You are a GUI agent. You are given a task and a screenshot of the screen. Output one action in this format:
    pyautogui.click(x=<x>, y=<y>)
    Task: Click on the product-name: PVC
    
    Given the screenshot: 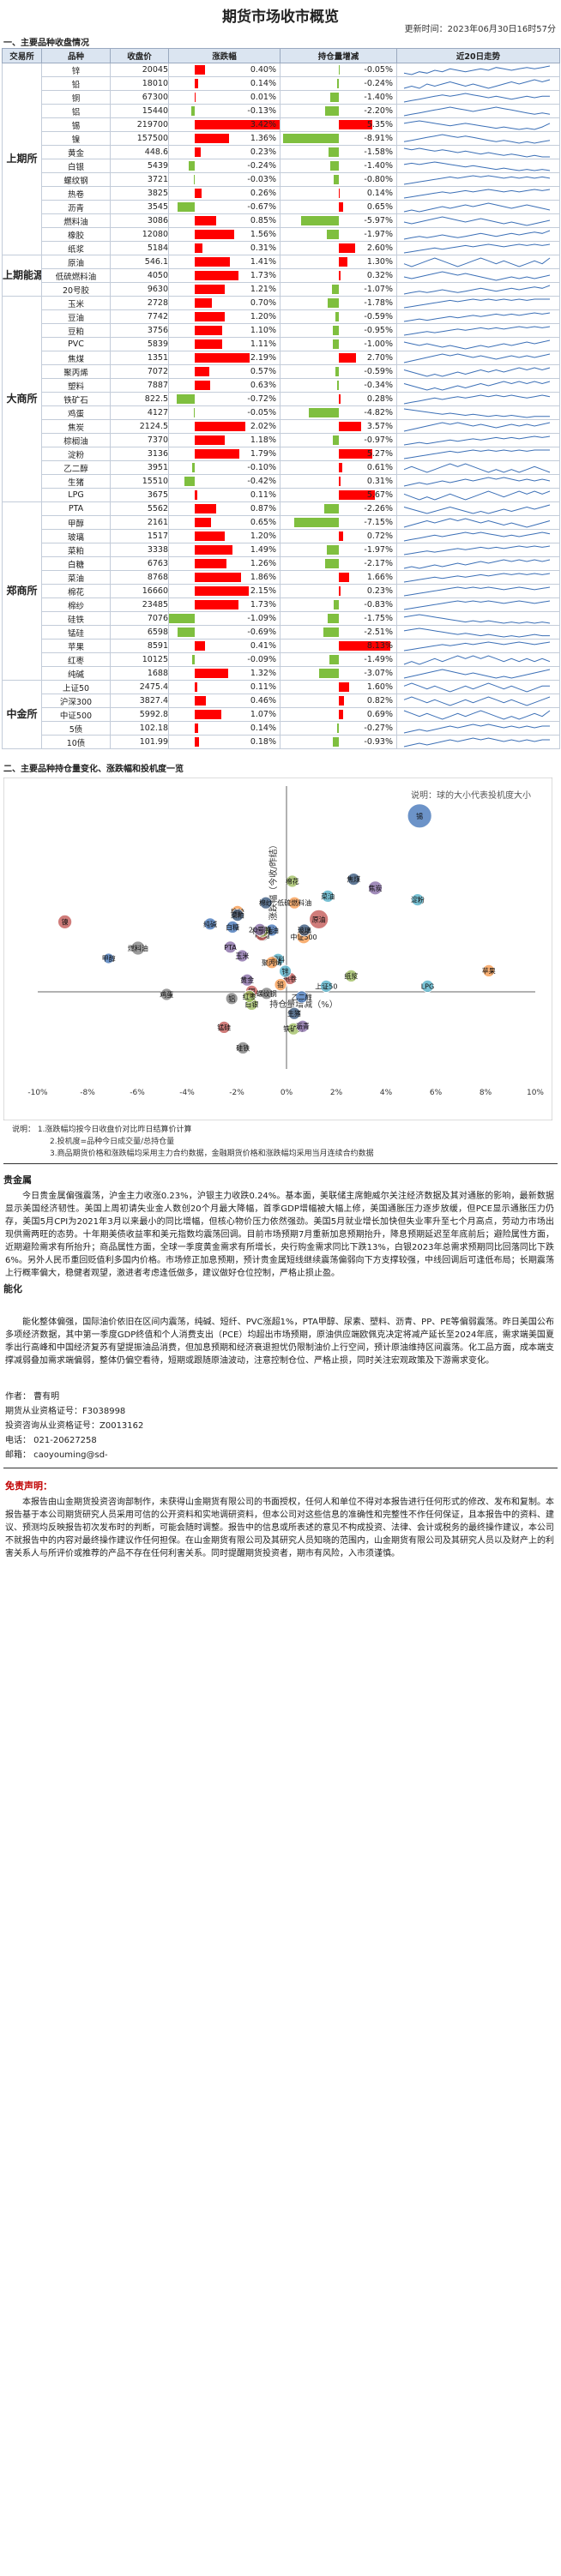 What is the action you would take?
    pyautogui.click(x=76, y=344)
    